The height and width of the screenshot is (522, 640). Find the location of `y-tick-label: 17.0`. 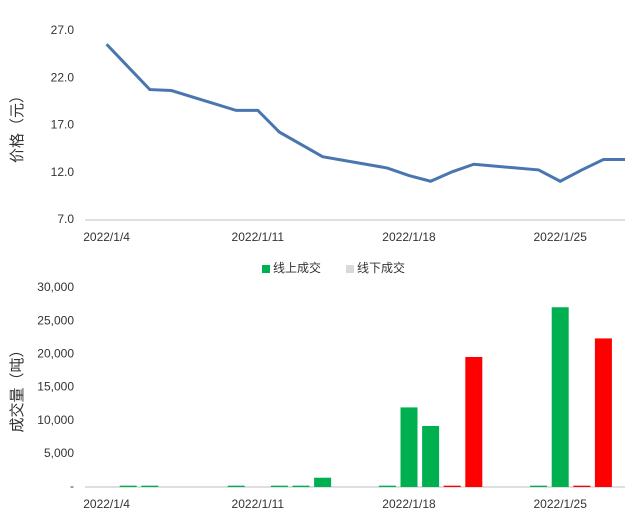

y-tick-label: 17.0 is located at coordinates (63, 125).